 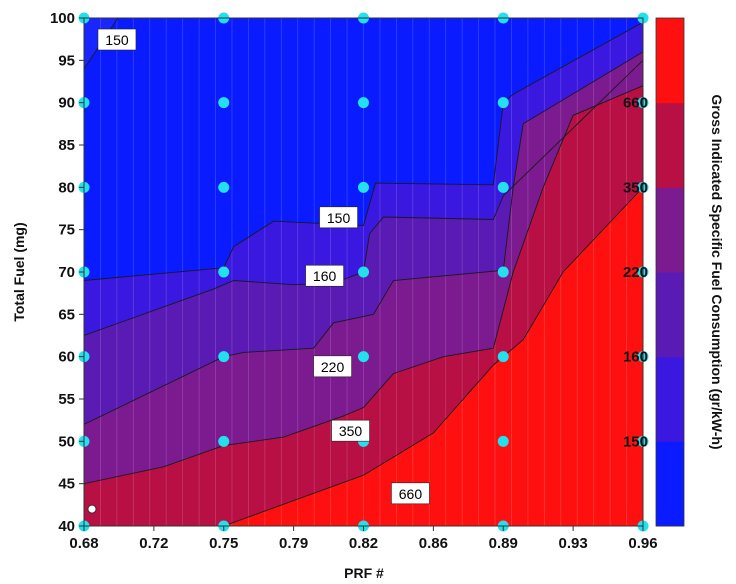 I want to click on colorbar-frame, so click(x=670, y=272).